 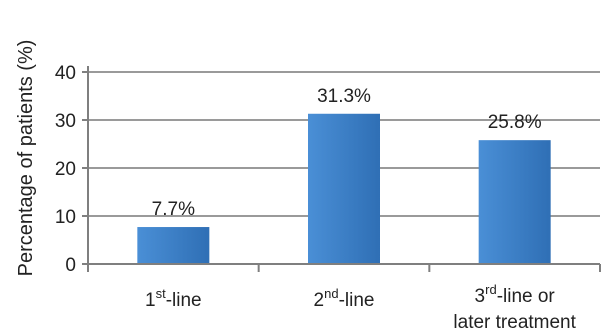 I want to click on data-label: 25.8%, so click(x=515, y=122).